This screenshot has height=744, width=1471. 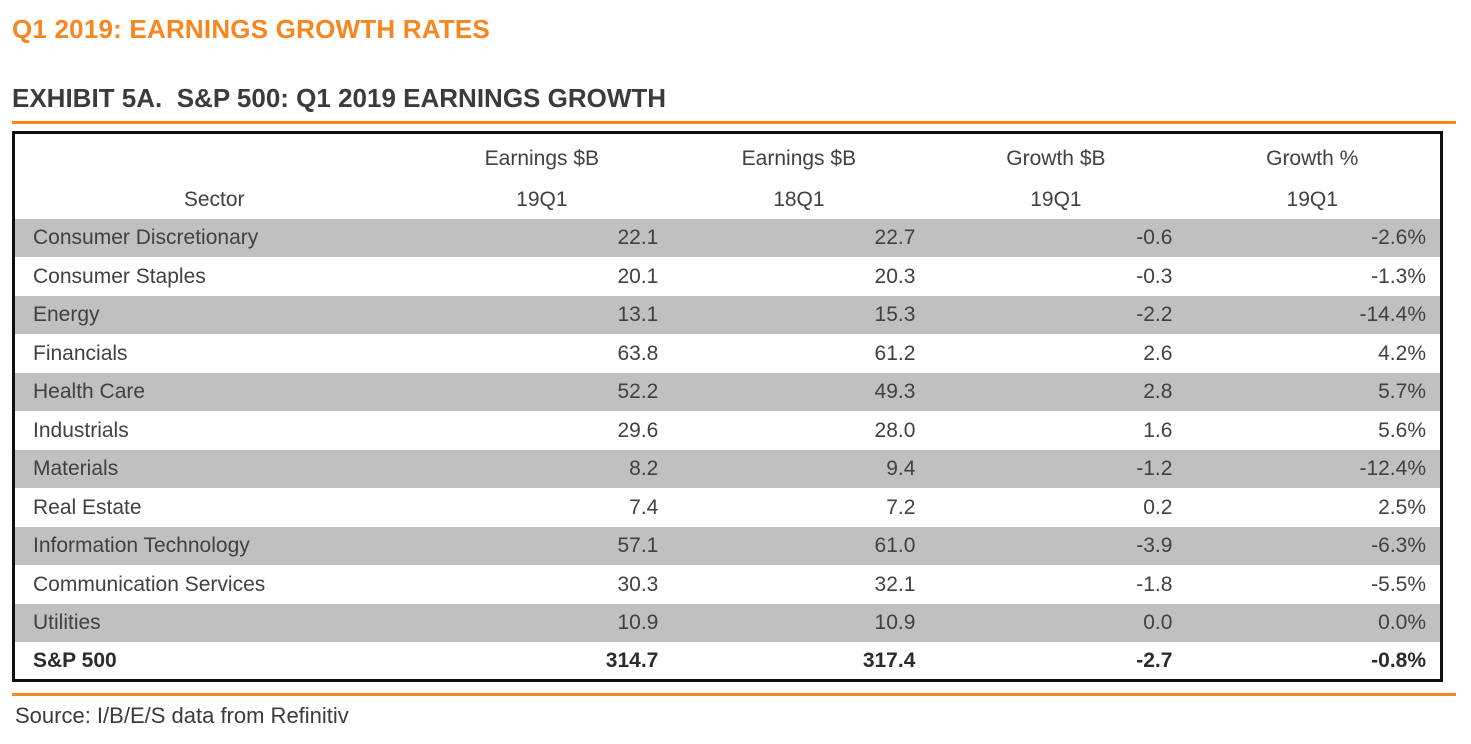 What do you see at coordinates (638, 238) in the screenshot?
I see `earnings-19q1-cell: 22.1` at bounding box center [638, 238].